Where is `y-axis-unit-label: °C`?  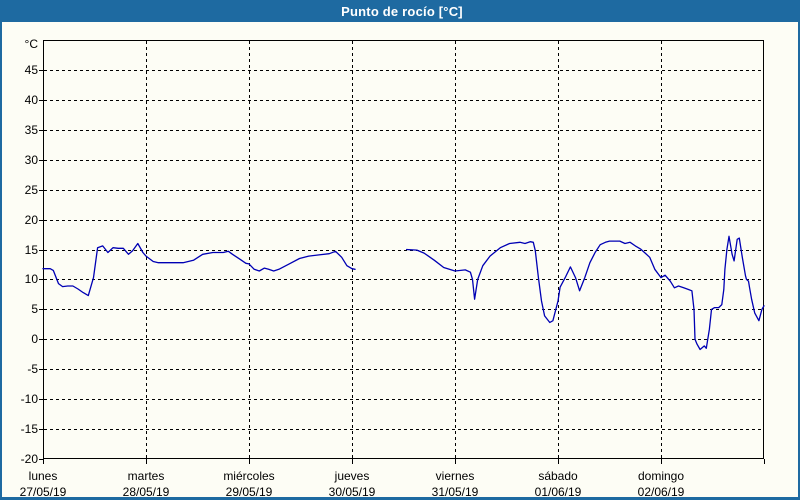
y-axis-unit-label: °C is located at coordinates (31, 44).